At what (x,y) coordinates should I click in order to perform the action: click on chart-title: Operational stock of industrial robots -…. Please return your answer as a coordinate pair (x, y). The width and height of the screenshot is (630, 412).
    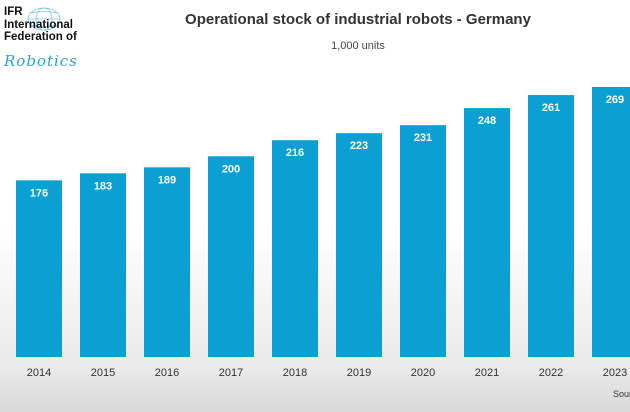
    Looking at the image, I should click on (358, 19).